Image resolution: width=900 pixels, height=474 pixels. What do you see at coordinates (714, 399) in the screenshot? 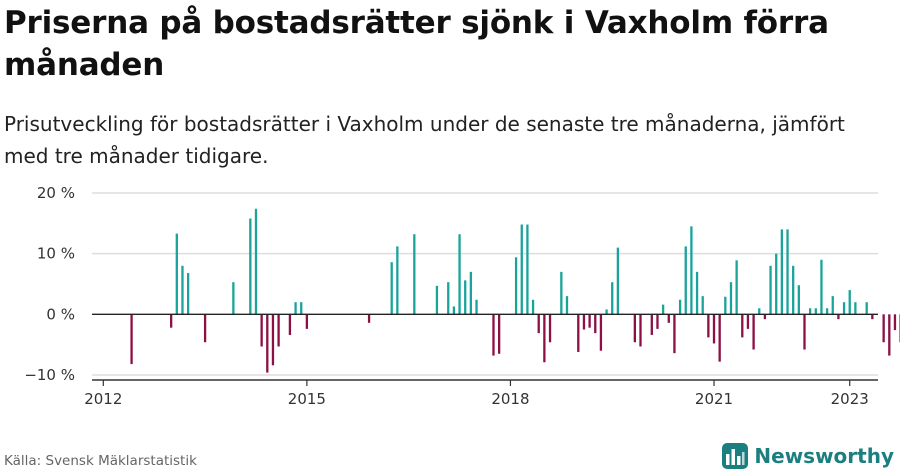
I see `x-tick-label: 2021` at bounding box center [714, 399].